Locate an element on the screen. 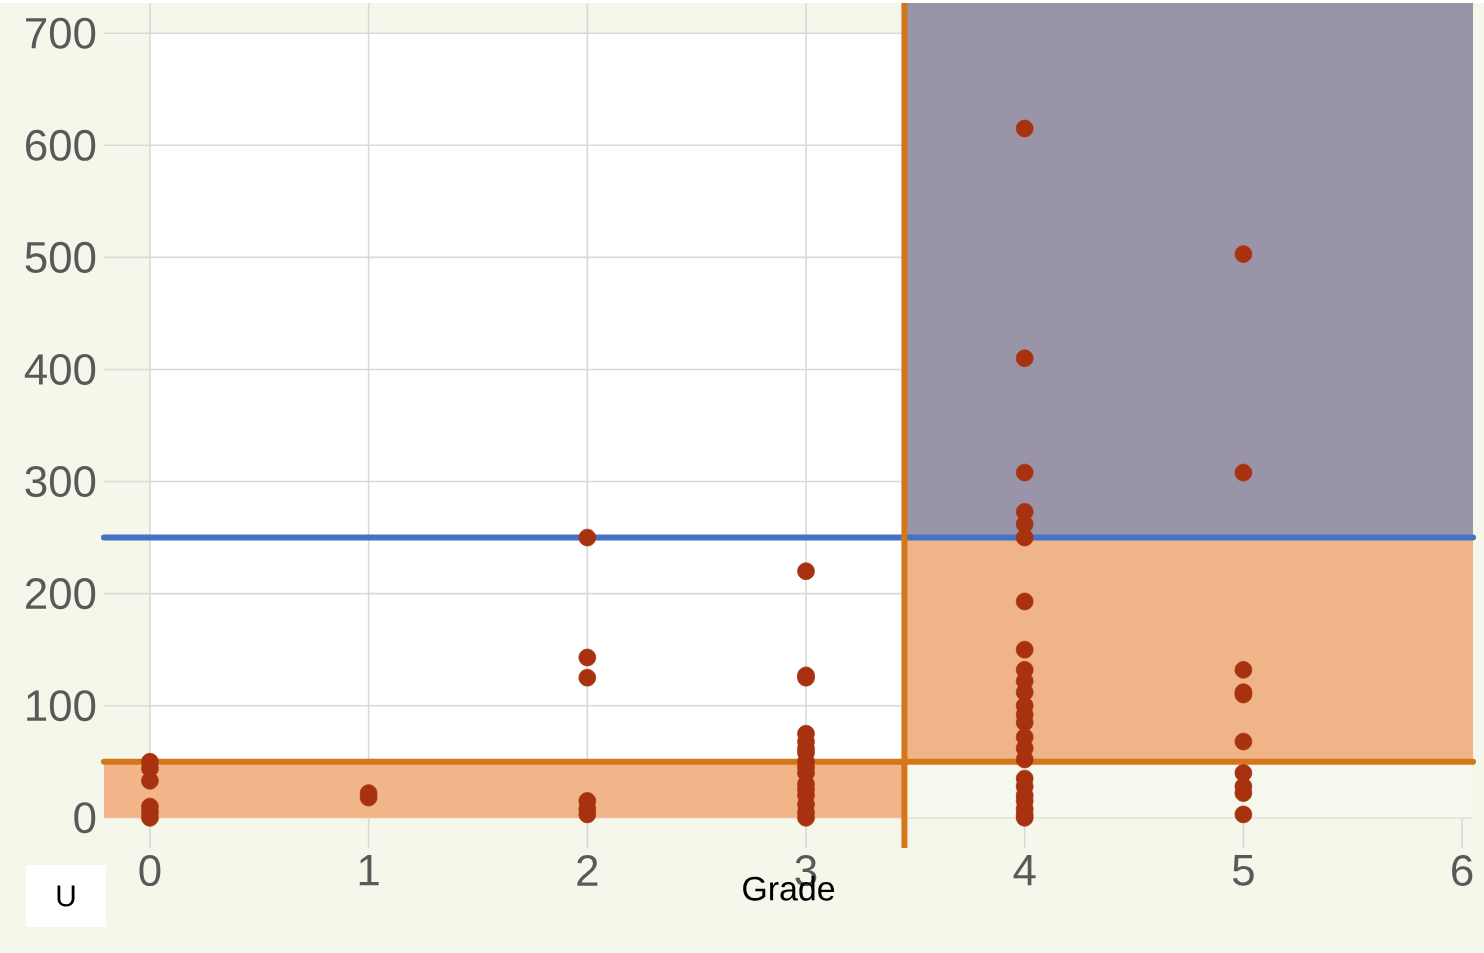 This screenshot has width=1484, height=953. y-tick-label: 100 is located at coordinates (61, 706).